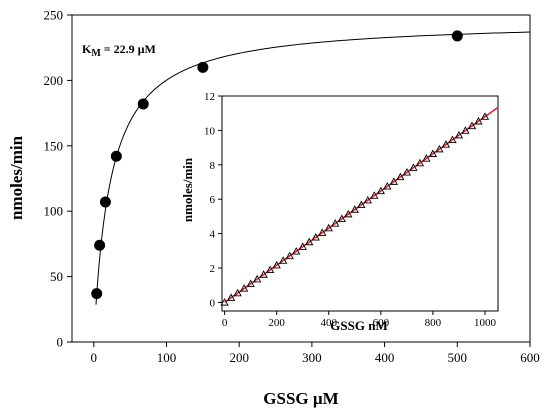  I want to click on main-x-tick-label: 500, so click(458, 357).